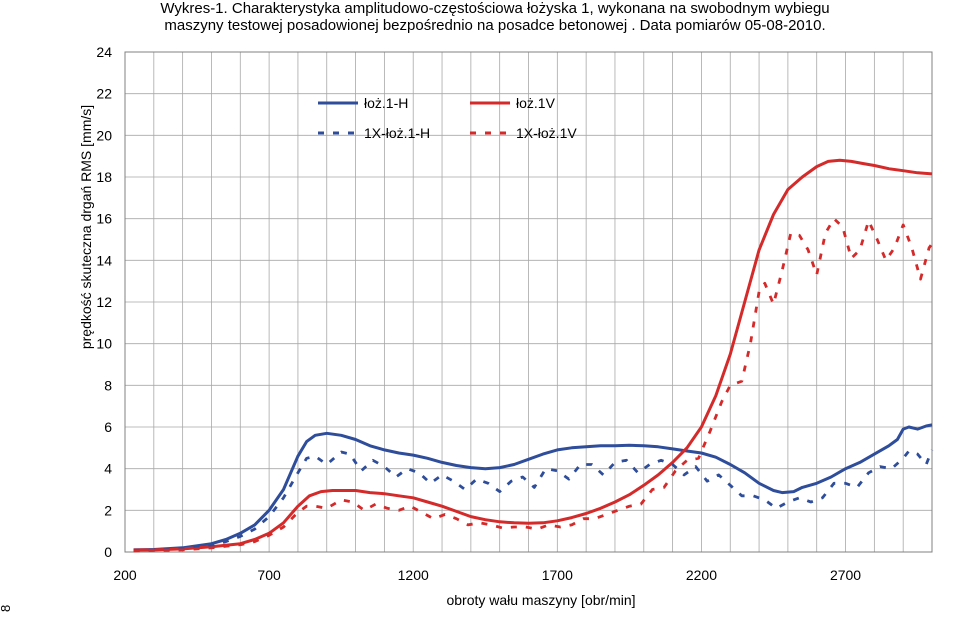 The image size is (960, 635). Describe the element at coordinates (108, 510) in the screenshot. I see `y-tick-label: 2` at that location.